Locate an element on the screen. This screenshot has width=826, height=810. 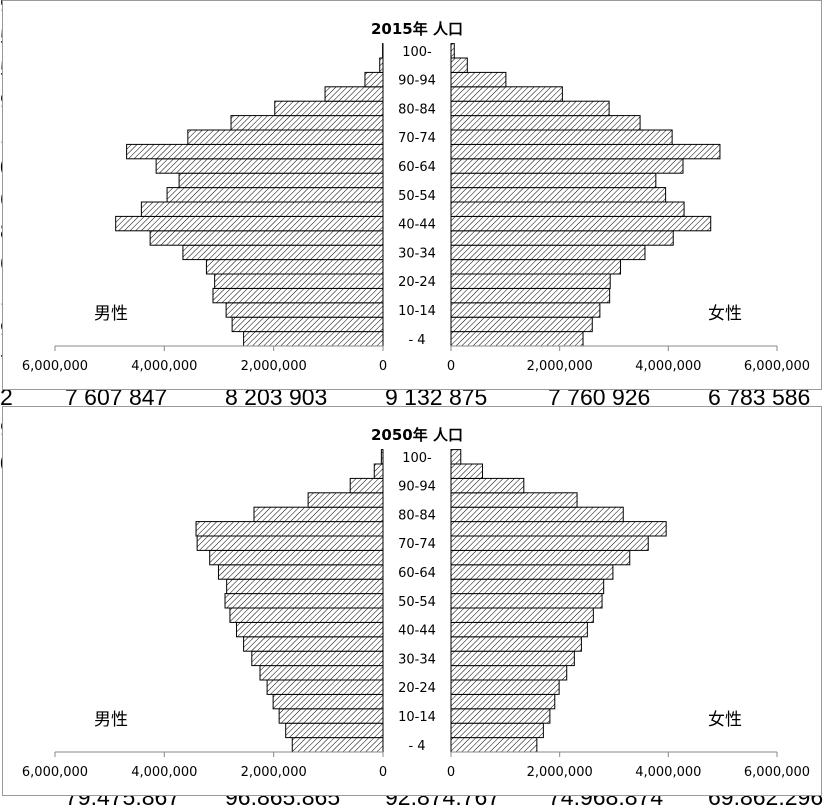
x-tick-label-left: 0 is located at coordinates (383, 366).